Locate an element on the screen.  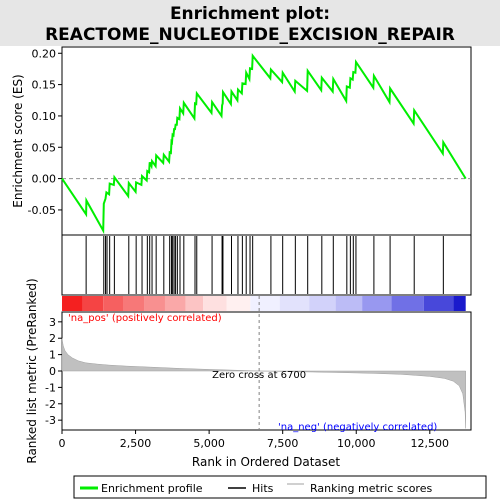
x-tick-label: 10,000 is located at coordinates (356, 443).